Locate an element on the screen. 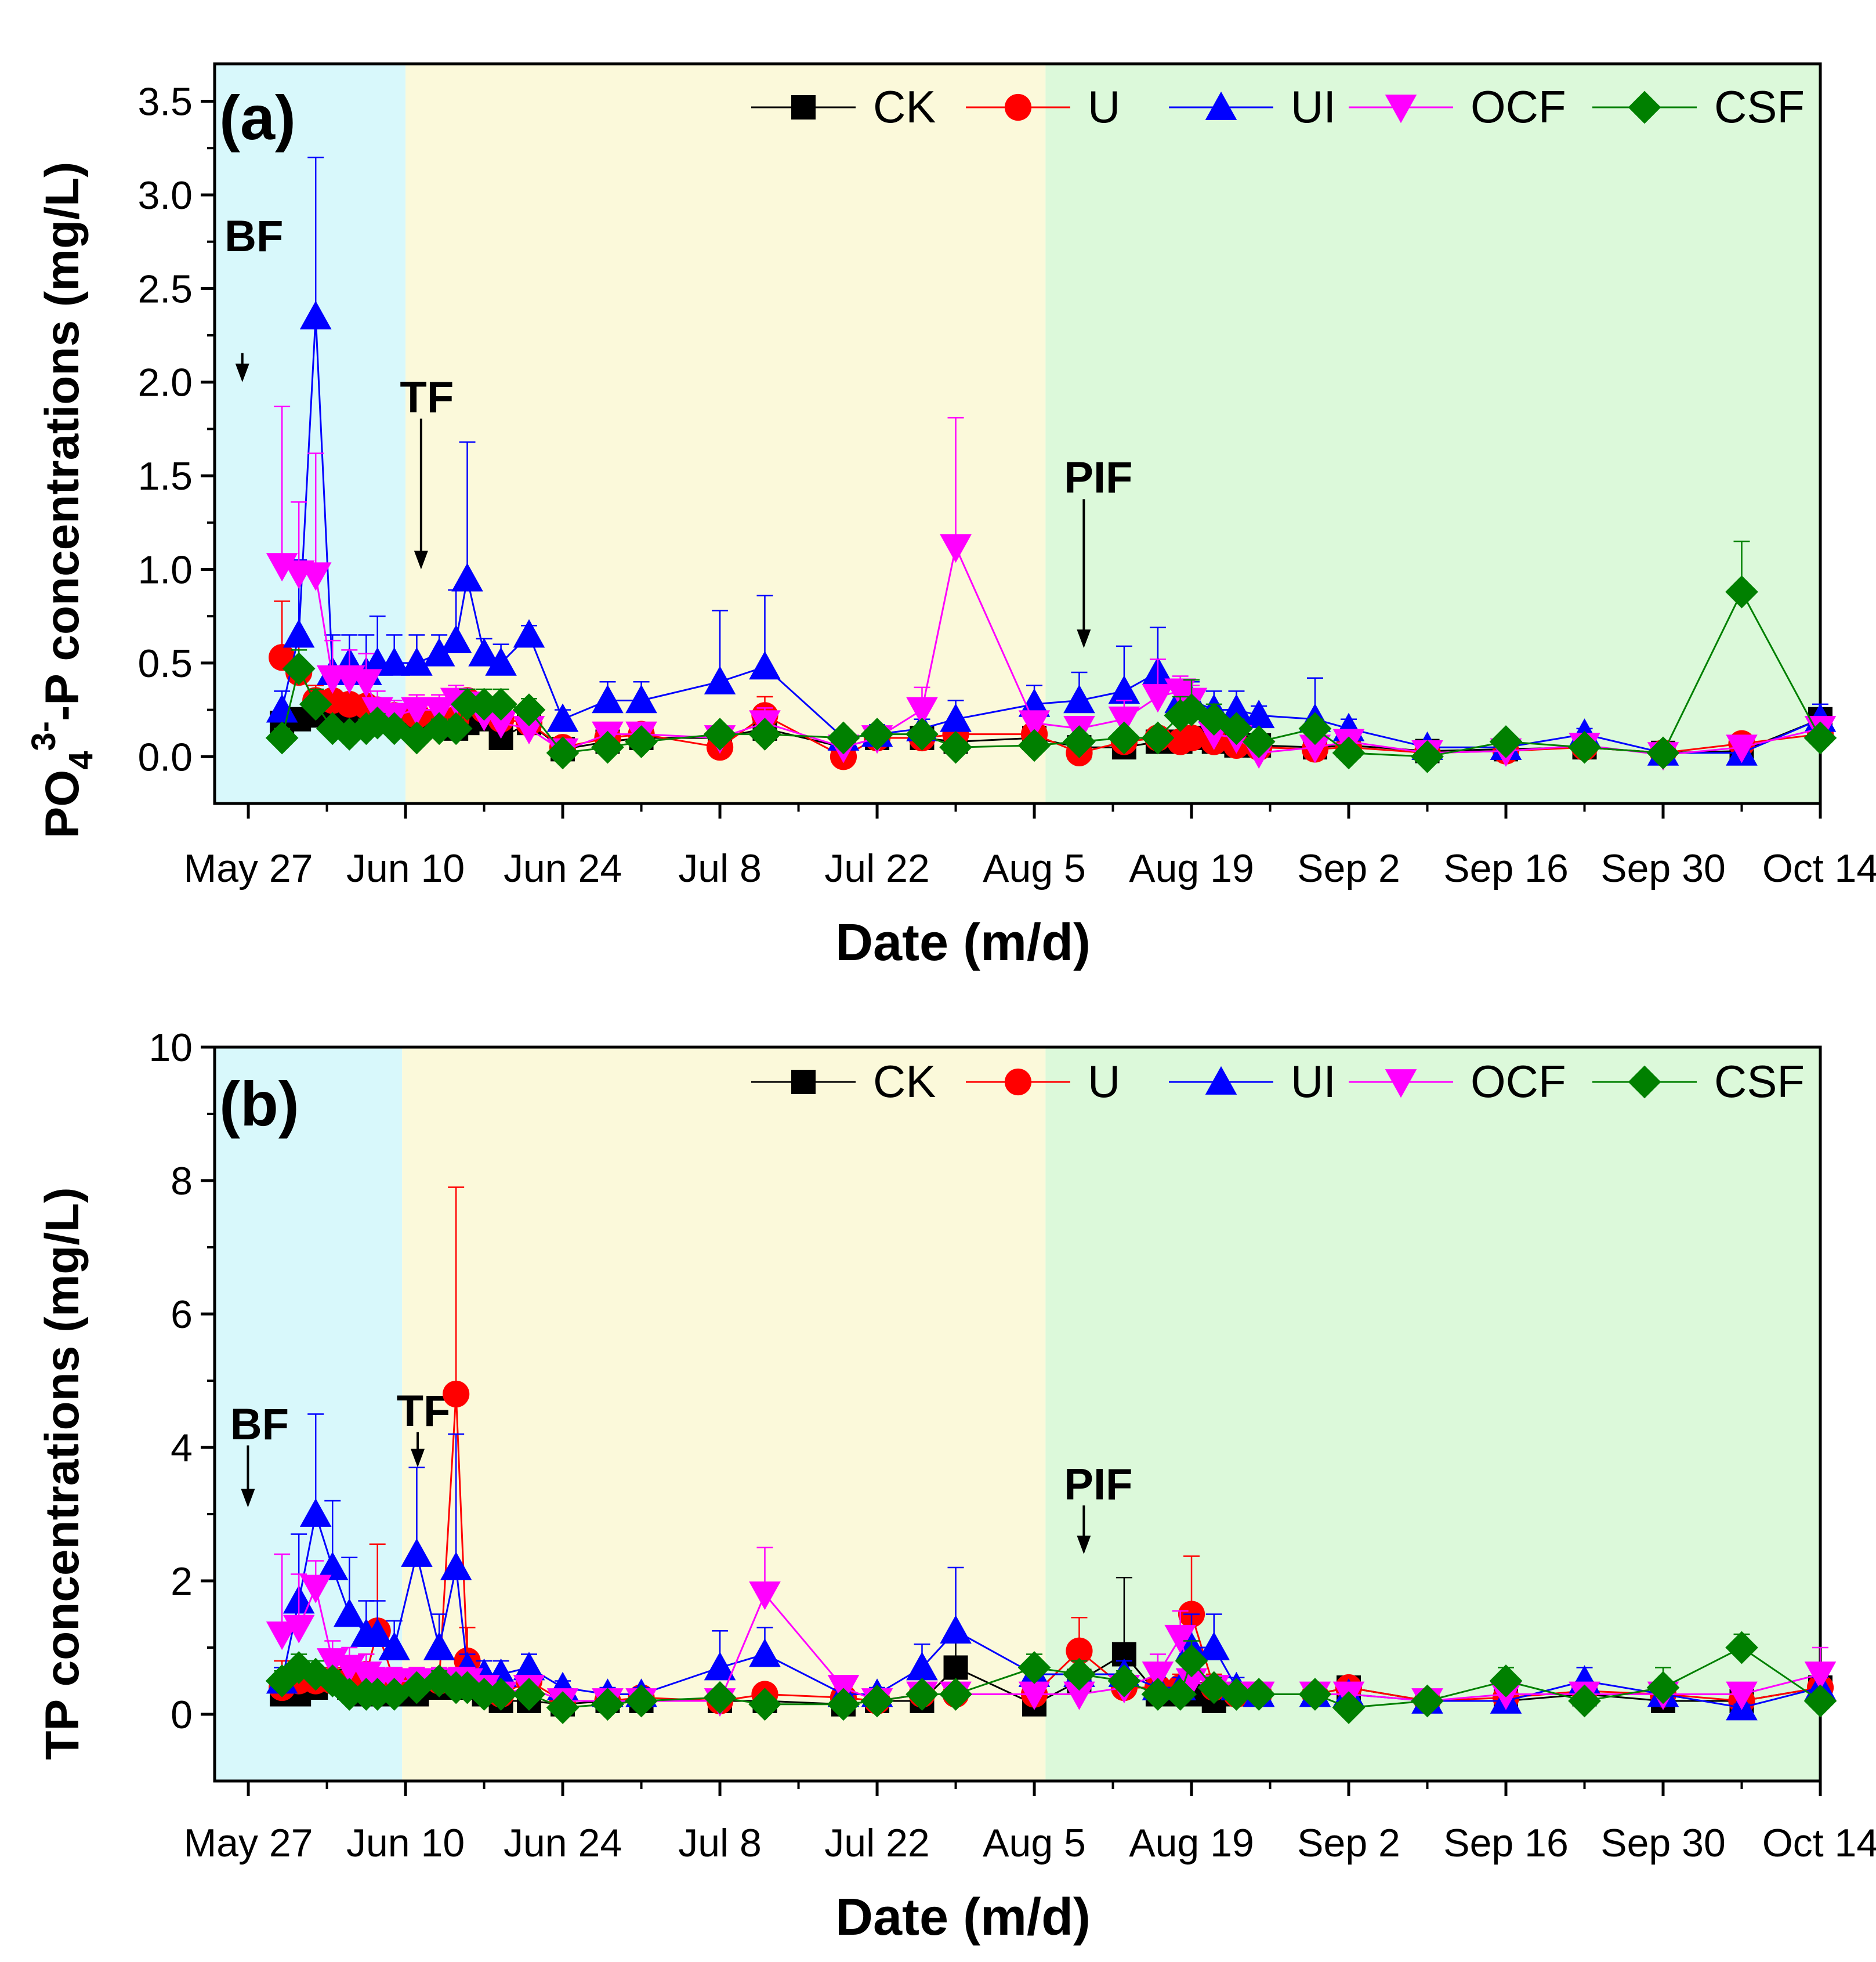  y-tick-label-a: 2.0 is located at coordinates (165, 383).